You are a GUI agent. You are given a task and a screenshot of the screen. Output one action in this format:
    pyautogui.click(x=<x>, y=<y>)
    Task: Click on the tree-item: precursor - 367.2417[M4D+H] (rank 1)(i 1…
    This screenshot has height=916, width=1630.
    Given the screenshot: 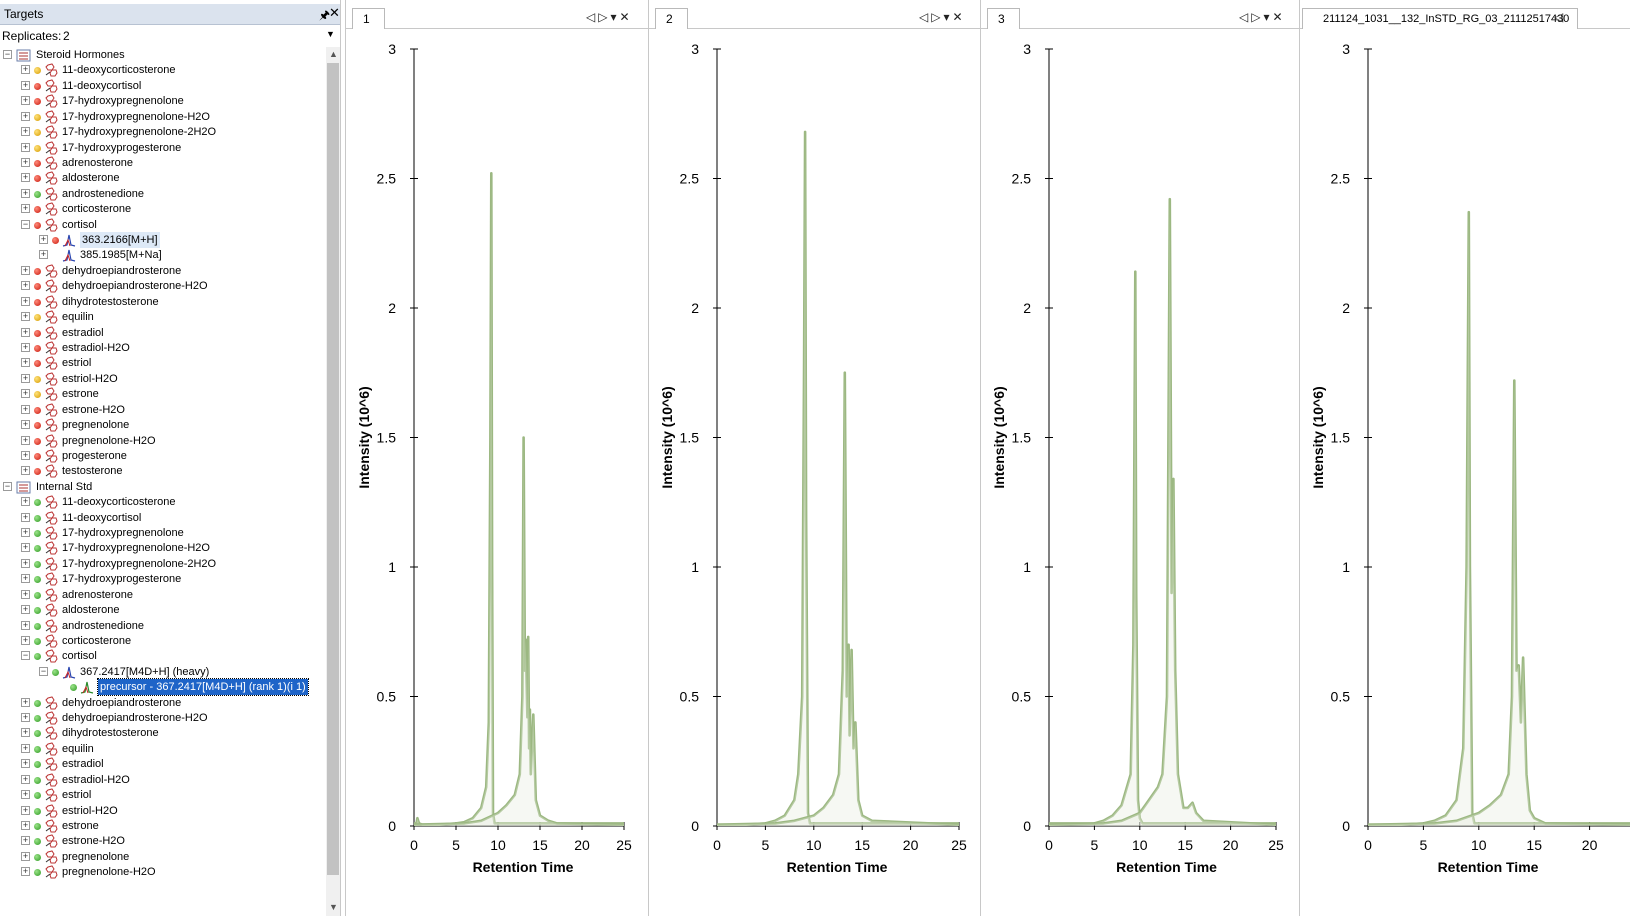 What is the action you would take?
    pyautogui.click(x=163, y=687)
    